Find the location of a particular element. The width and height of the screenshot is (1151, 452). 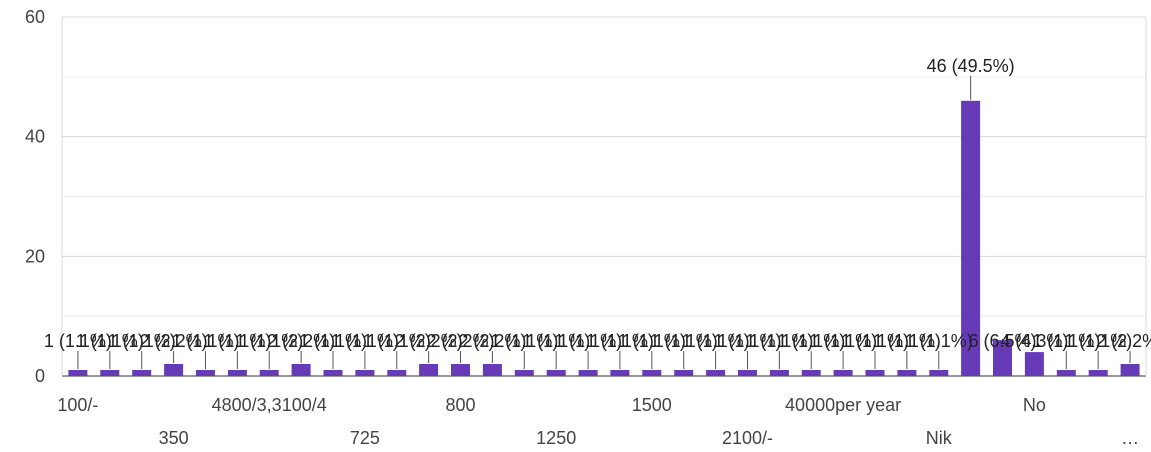

data-label: 46 (49.5%) is located at coordinates (971, 66).